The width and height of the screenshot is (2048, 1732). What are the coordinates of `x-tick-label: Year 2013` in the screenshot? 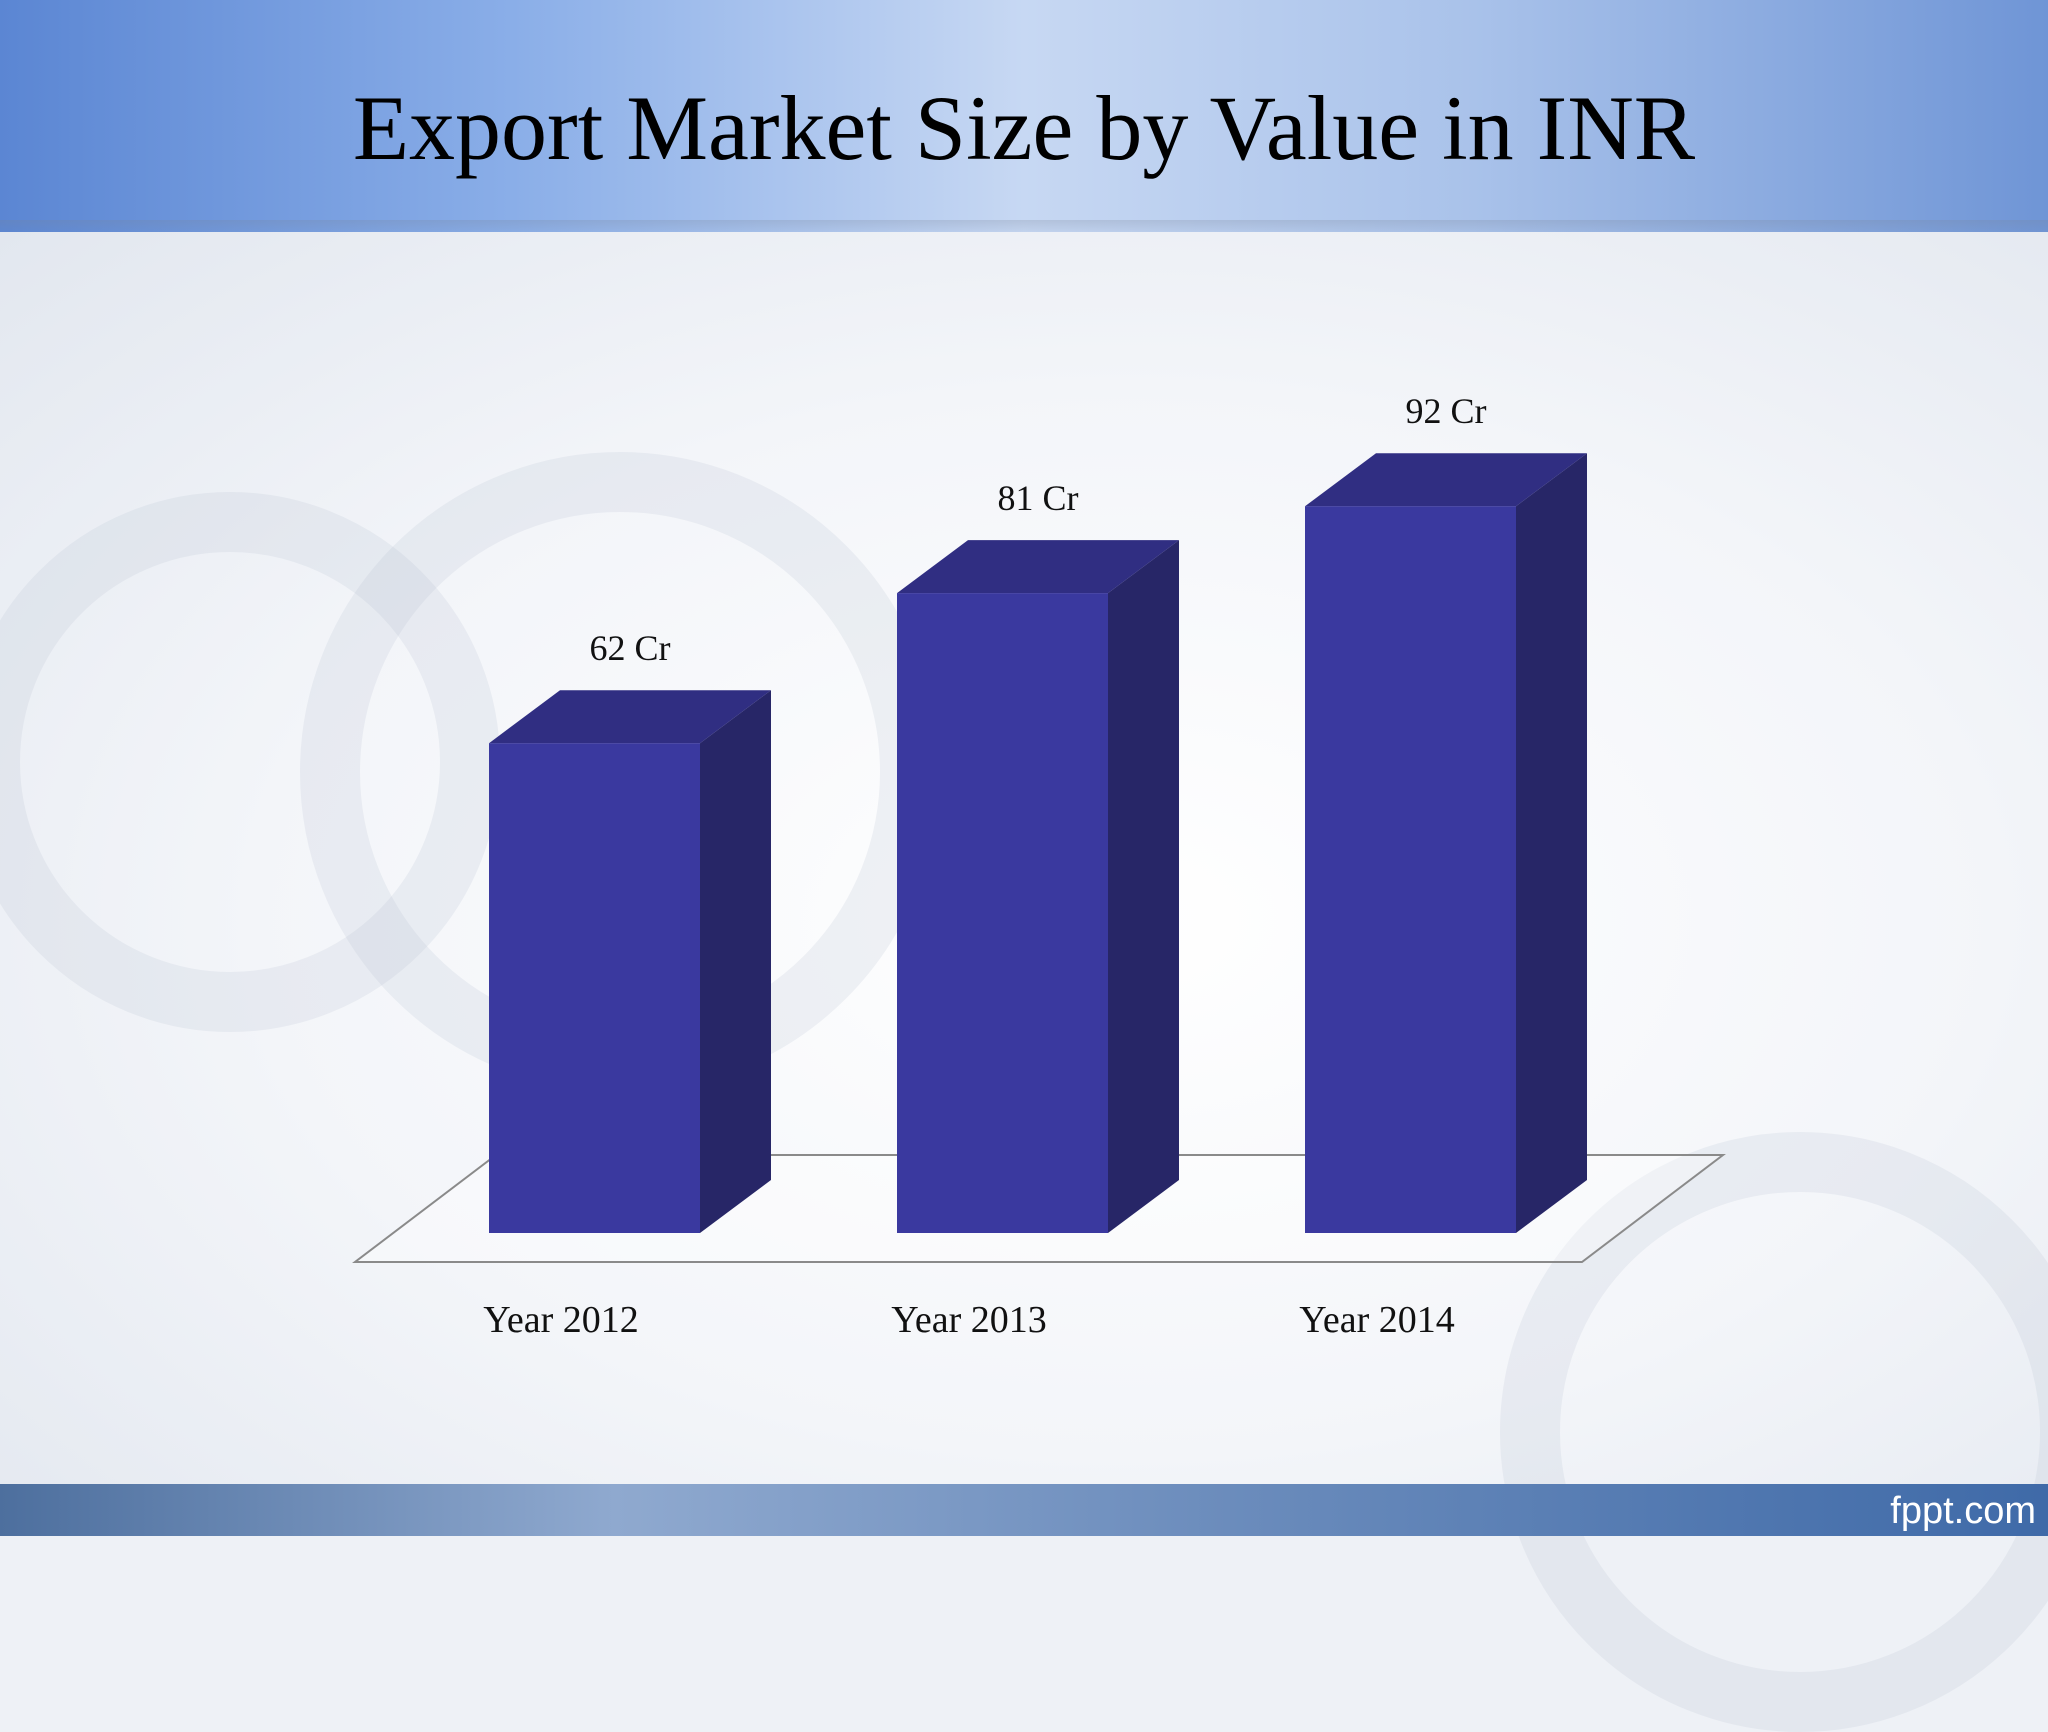 It's located at (969, 1320).